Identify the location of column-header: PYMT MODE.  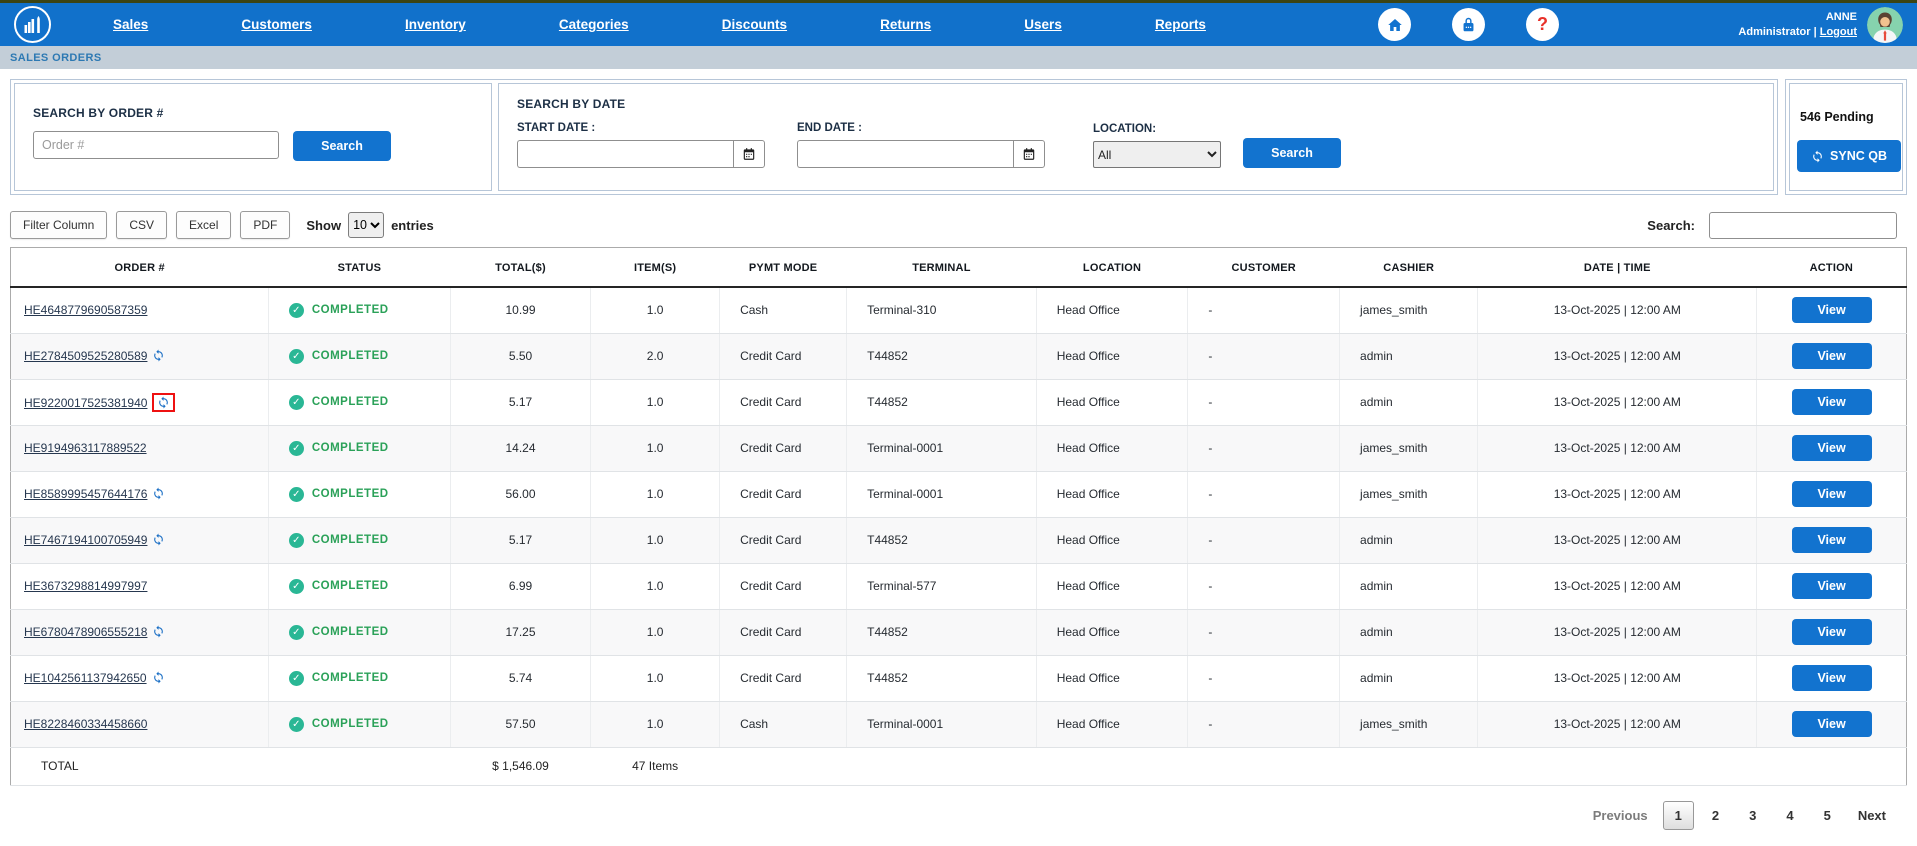
(783, 267).